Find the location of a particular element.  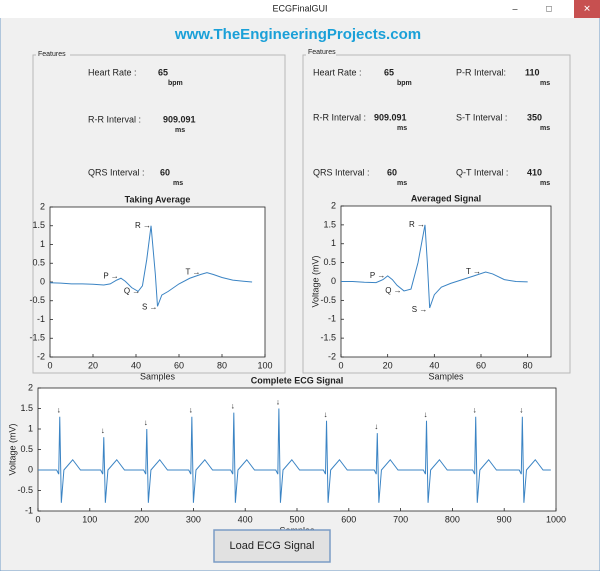

title-bar is located at coordinates (300, 9).